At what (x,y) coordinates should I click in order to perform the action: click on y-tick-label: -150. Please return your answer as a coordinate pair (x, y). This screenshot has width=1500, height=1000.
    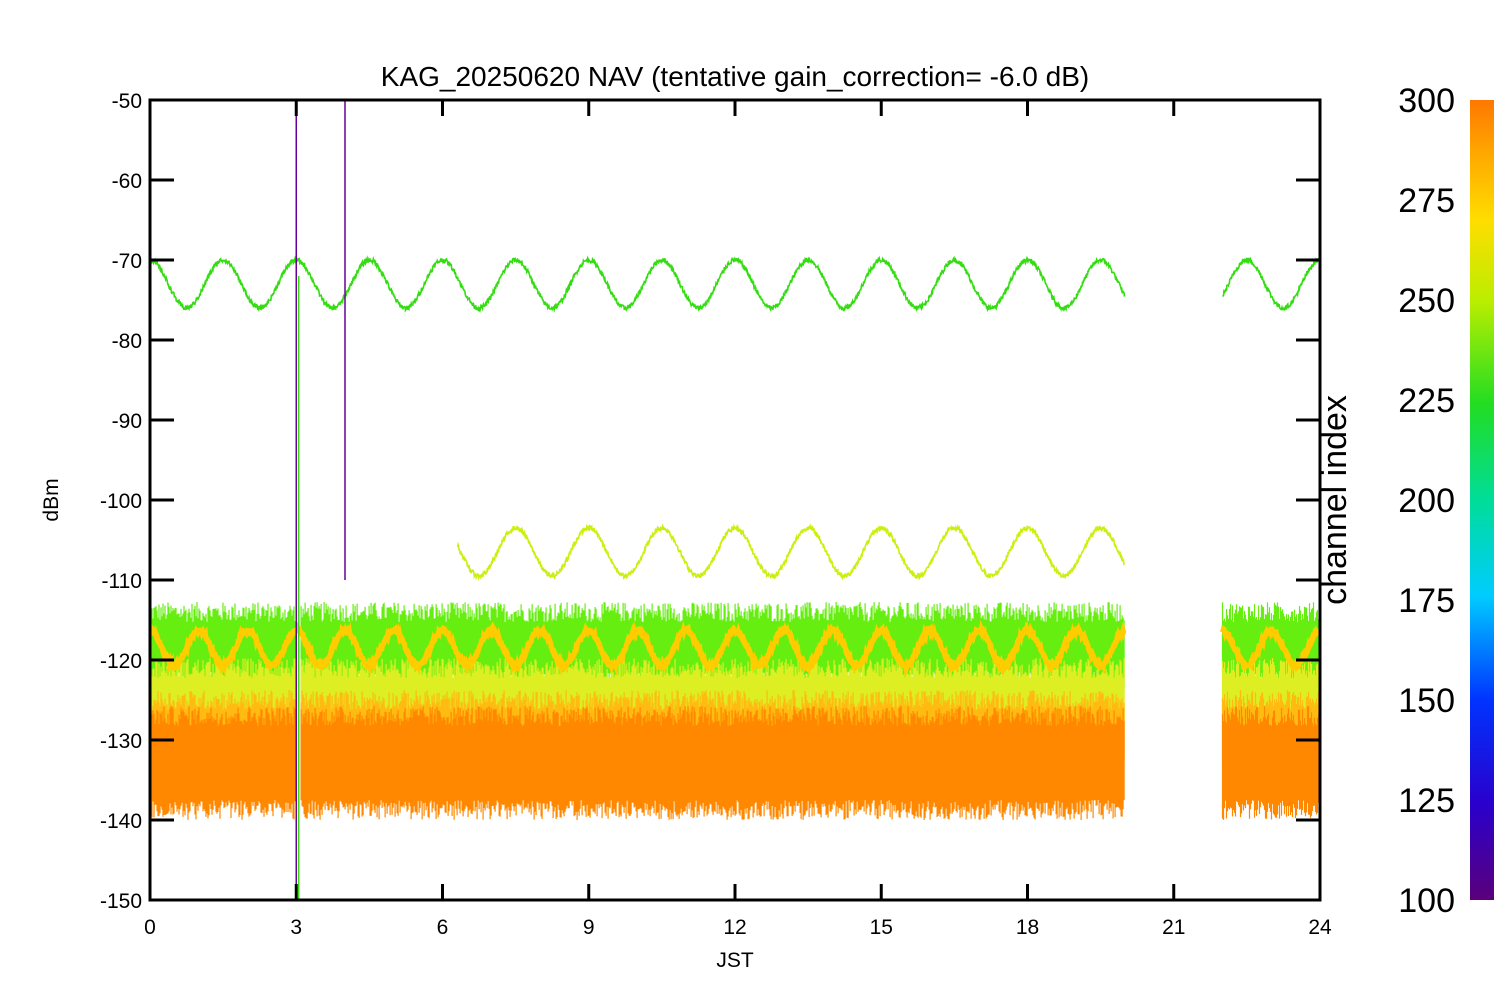
    Looking at the image, I should click on (121, 901).